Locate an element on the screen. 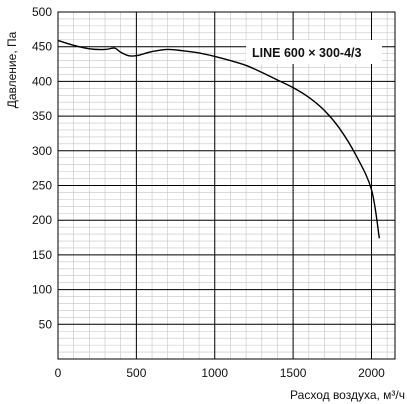 This screenshot has height=404, width=407. legend-box is located at coordinates (314, 52).